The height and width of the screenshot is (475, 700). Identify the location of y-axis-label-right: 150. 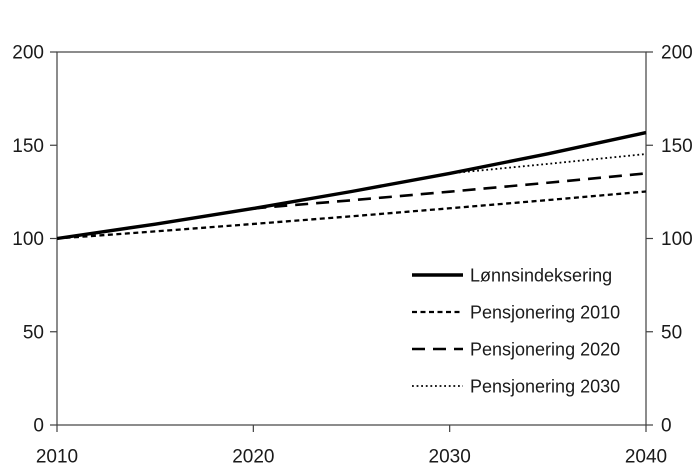
(677, 146).